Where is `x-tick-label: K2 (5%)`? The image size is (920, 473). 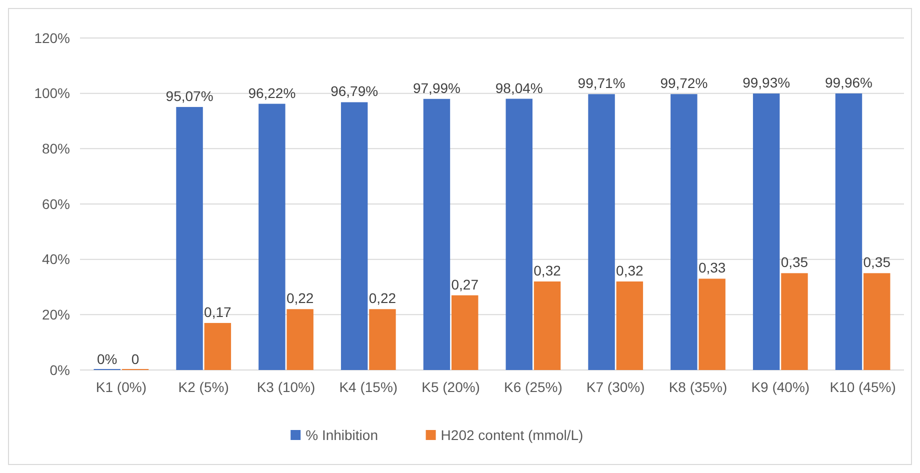
x-tick-label: K2 (5%) is located at coordinates (203, 387).